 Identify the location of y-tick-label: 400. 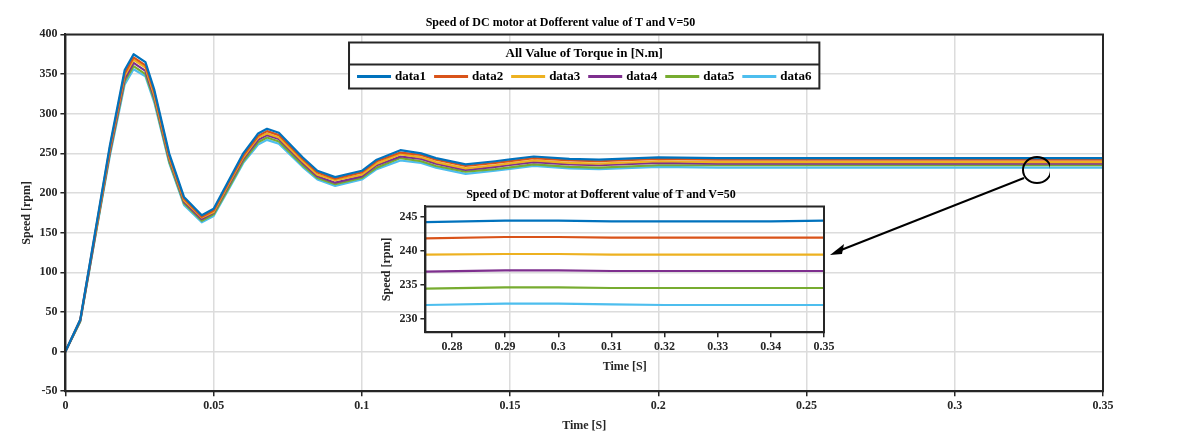
(48, 33).